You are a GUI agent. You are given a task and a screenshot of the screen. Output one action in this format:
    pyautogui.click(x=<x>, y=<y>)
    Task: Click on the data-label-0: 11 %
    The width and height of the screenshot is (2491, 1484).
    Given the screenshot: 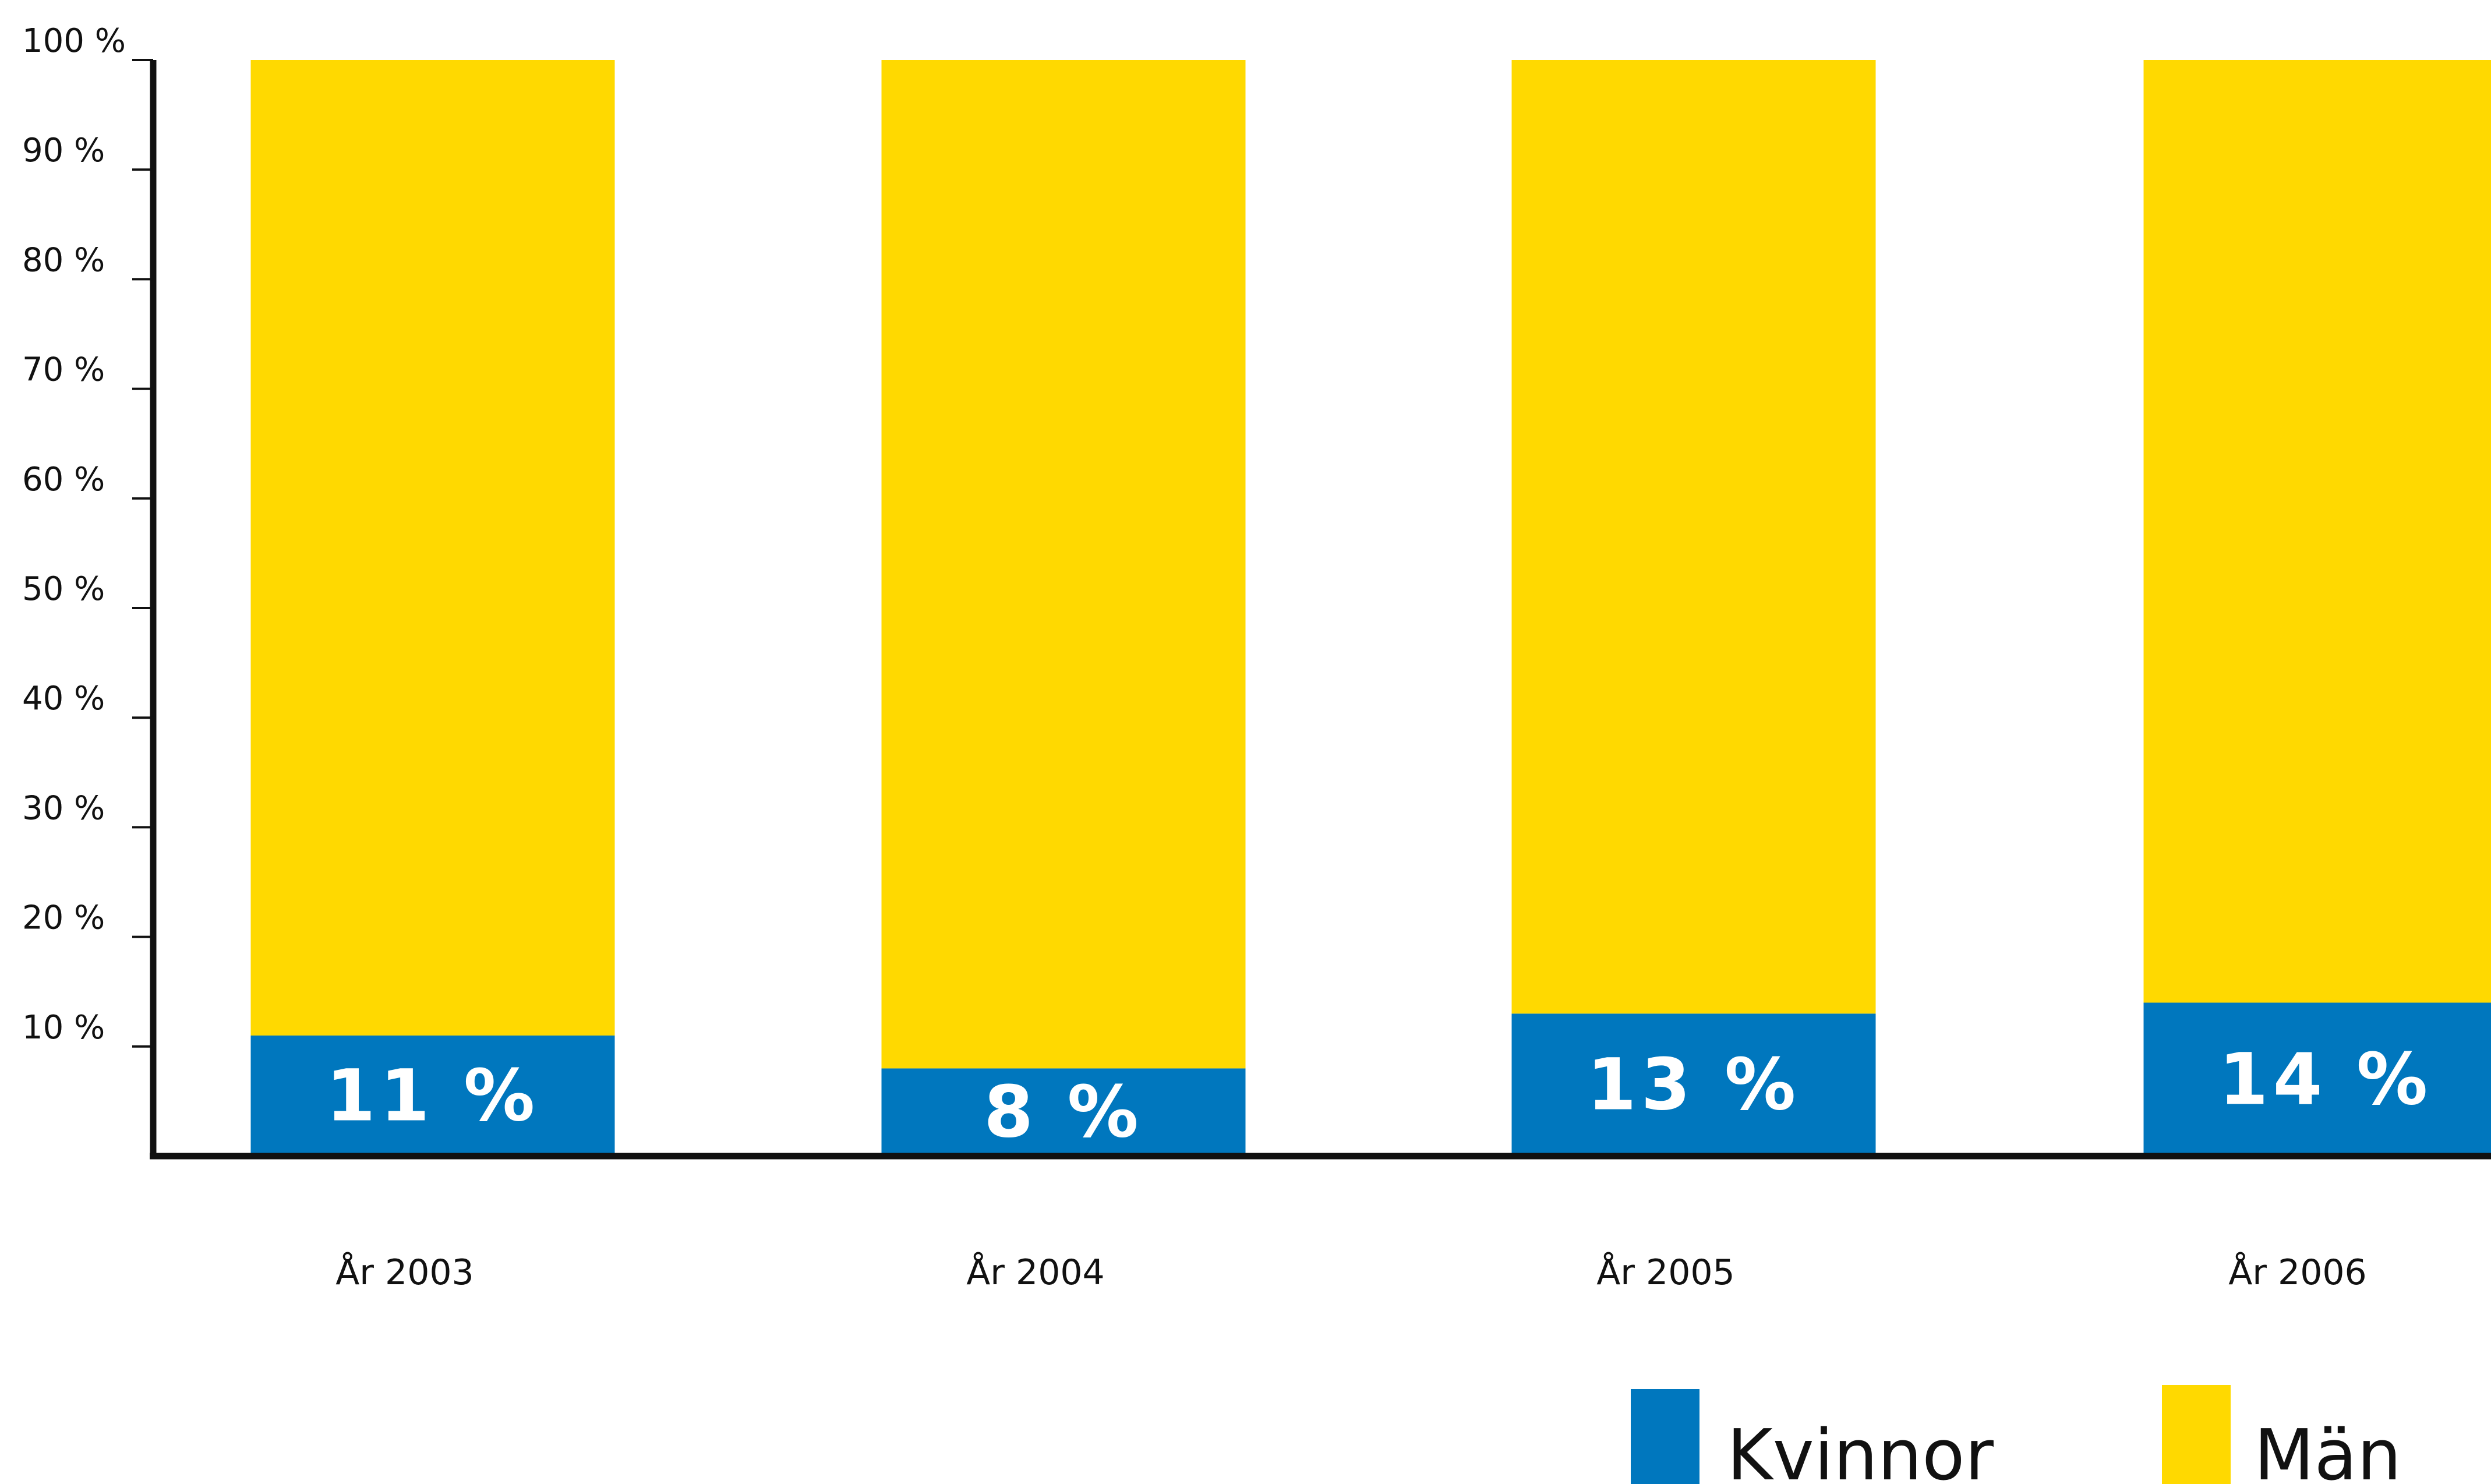 What is the action you would take?
    pyautogui.click(x=433, y=1096)
    